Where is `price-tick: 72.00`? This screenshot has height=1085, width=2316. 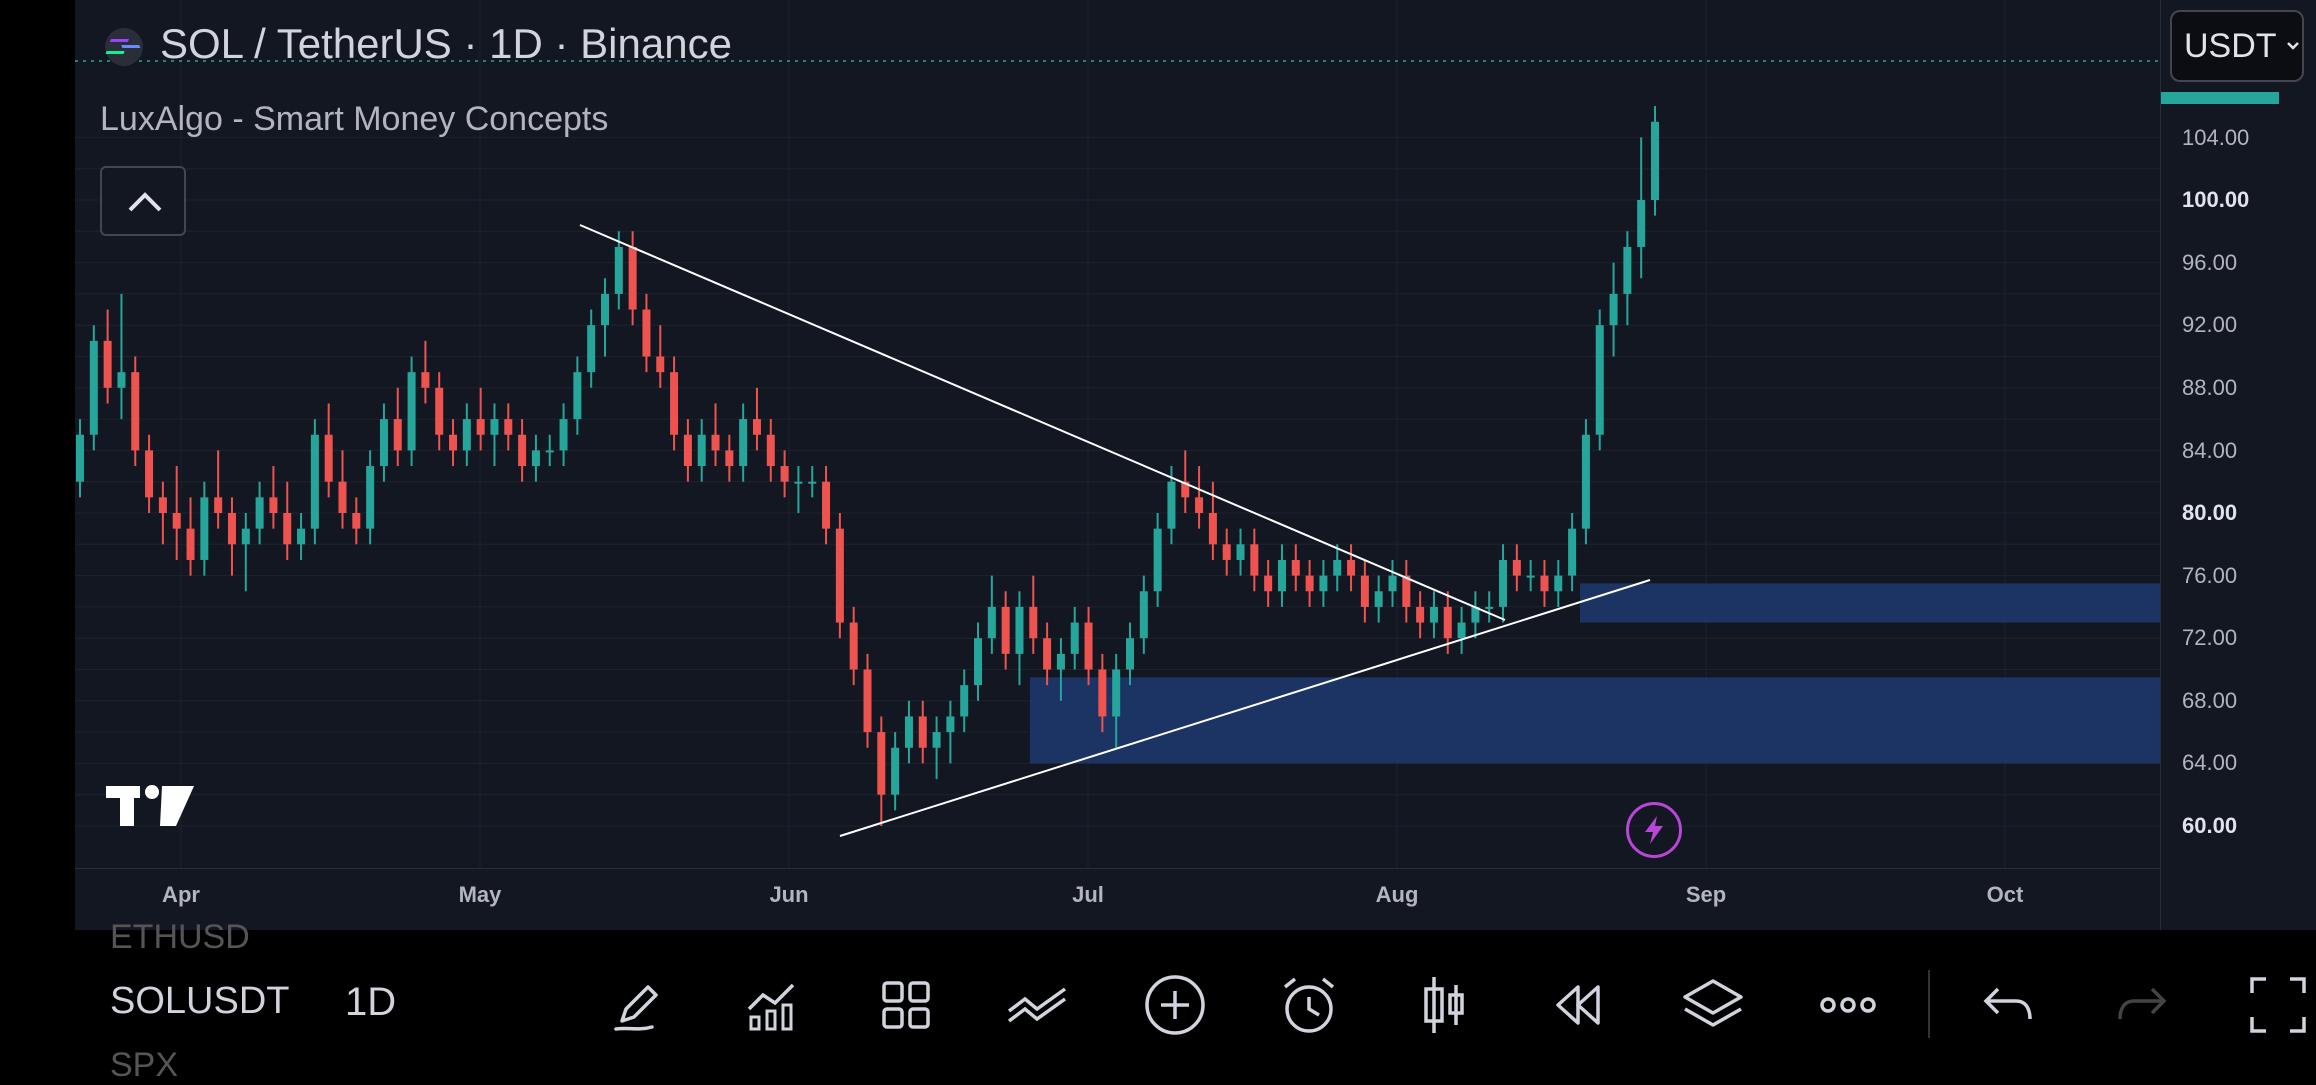 price-tick: 72.00 is located at coordinates (2210, 637).